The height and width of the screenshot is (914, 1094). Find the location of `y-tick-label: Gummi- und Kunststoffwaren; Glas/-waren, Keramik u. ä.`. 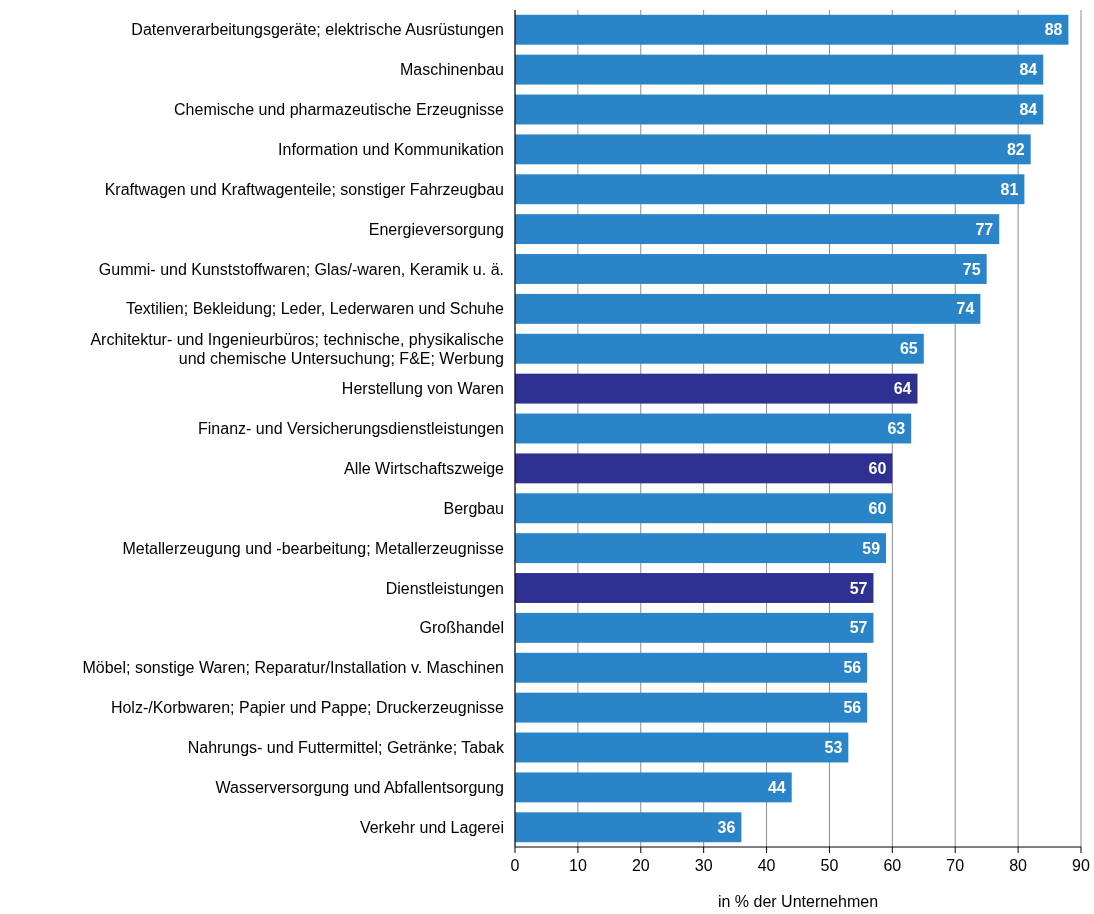

y-tick-label: Gummi- und Kunststoffwaren; Glas/-waren, Keramik u. ä. is located at coordinates (301, 269).